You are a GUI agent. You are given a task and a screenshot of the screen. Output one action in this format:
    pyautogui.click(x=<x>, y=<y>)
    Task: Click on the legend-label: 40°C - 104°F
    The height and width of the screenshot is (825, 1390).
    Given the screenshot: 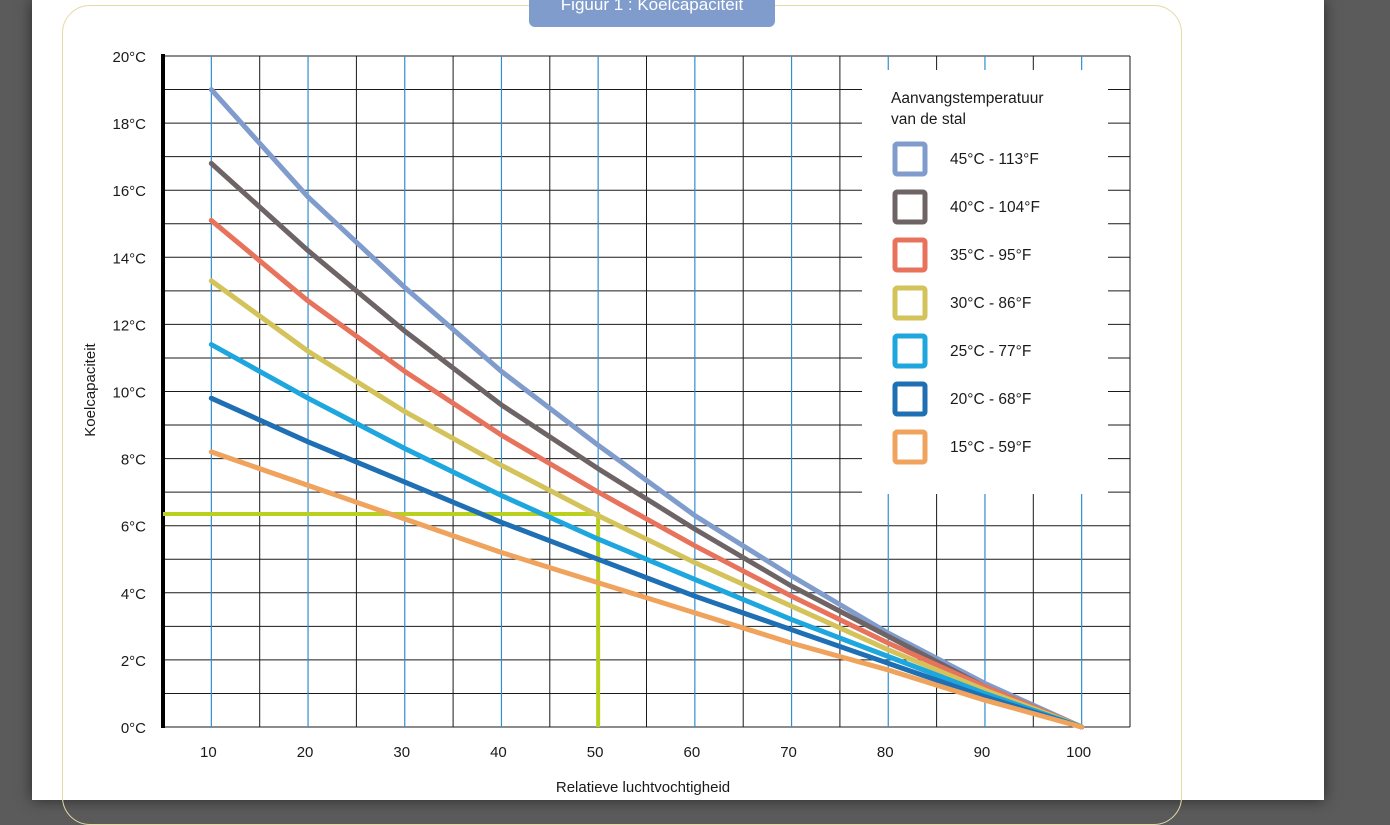 What is the action you would take?
    pyautogui.click(x=995, y=207)
    